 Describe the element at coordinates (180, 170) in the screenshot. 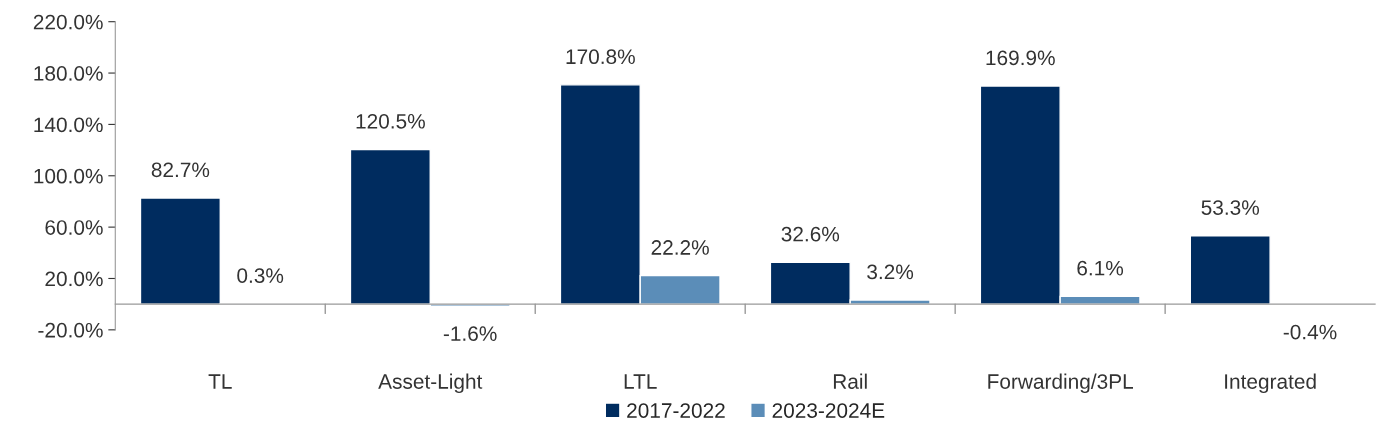

I see `data-label: 82.7%` at that location.